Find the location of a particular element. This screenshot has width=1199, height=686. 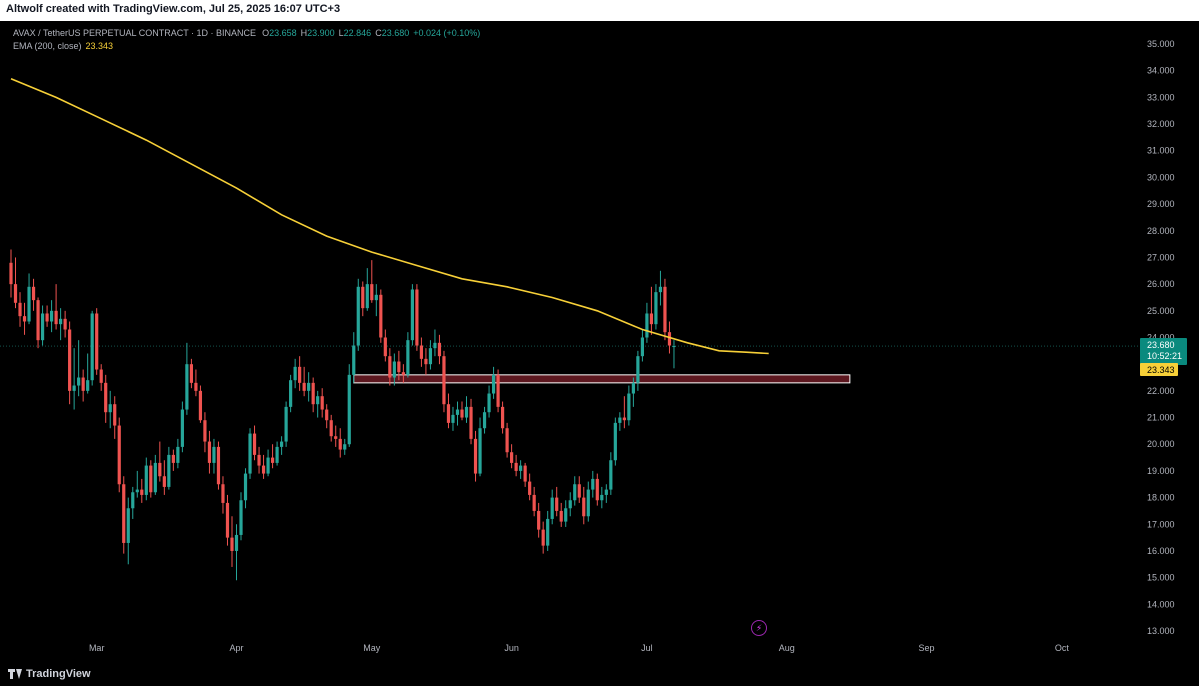

y-tick-label: 27.000 is located at coordinates (1161, 257).